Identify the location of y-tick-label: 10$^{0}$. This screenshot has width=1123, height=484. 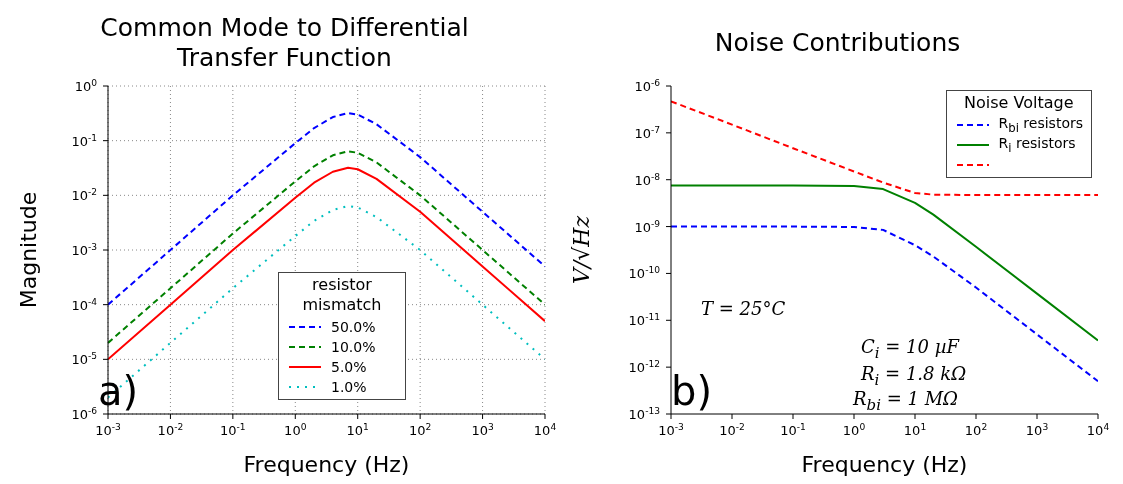
(86, 86).